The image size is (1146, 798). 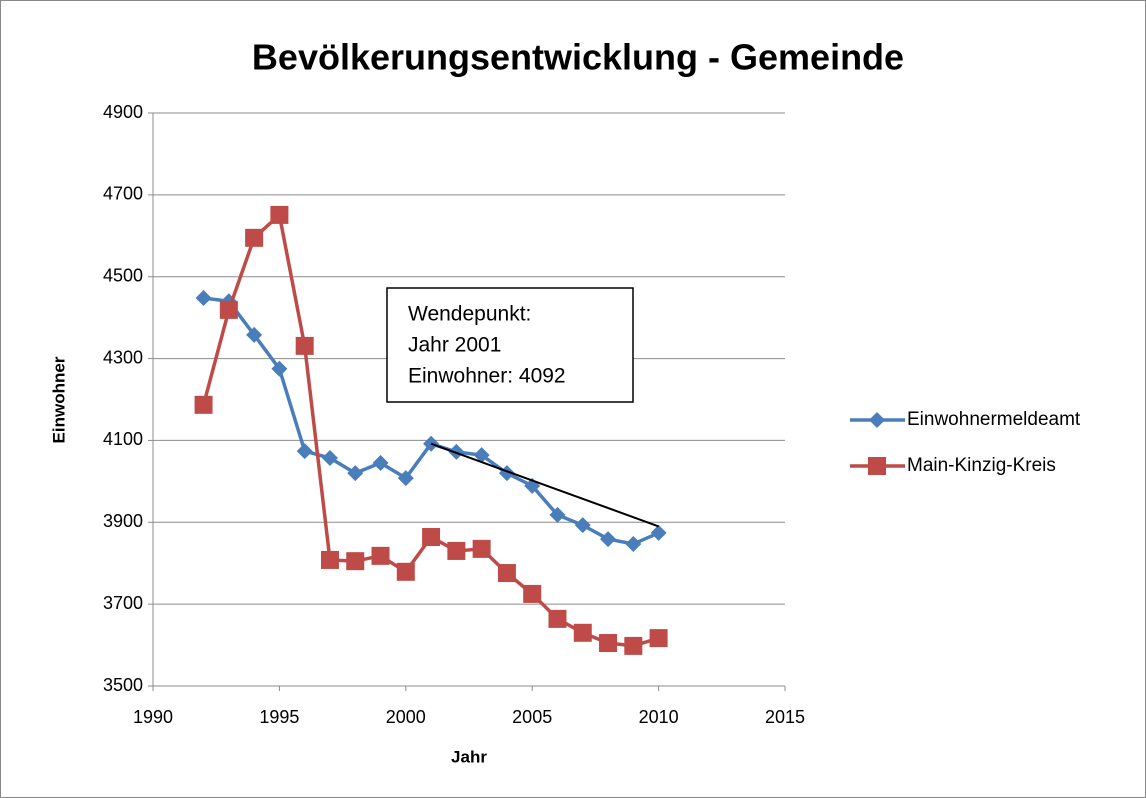 I want to click on annotation-box, so click(x=510, y=345).